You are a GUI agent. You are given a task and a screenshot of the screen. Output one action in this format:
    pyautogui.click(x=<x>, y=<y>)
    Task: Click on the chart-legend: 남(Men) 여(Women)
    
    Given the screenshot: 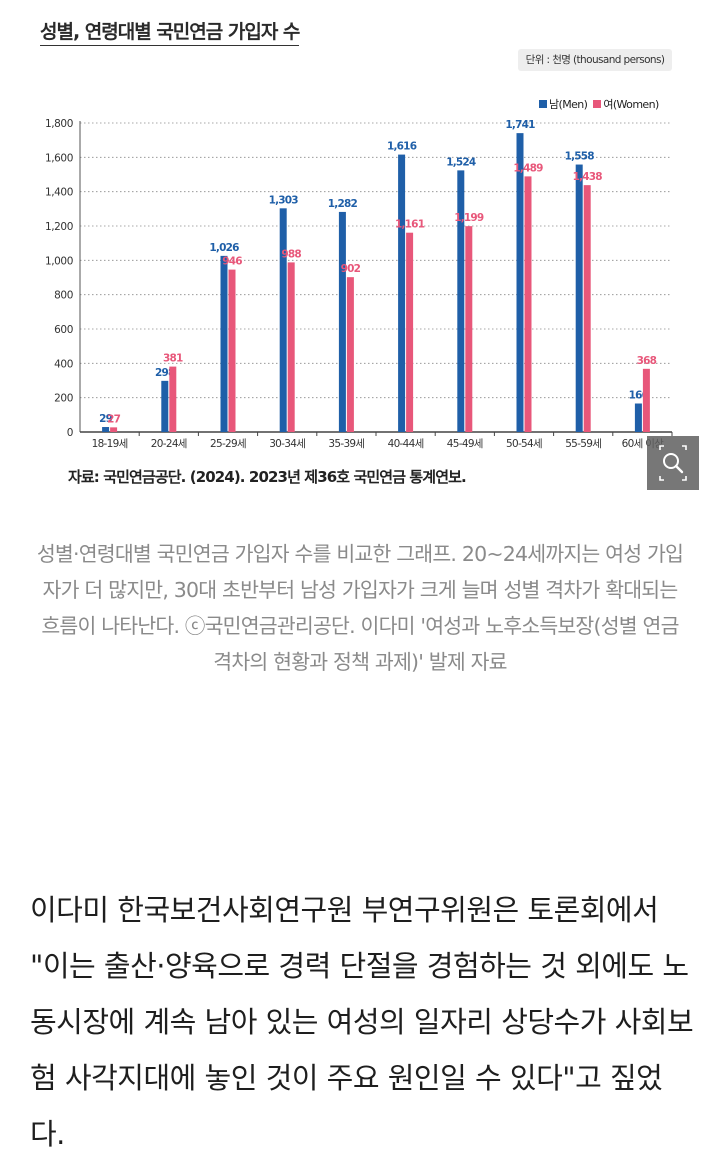 What is the action you would take?
    pyautogui.click(x=599, y=104)
    